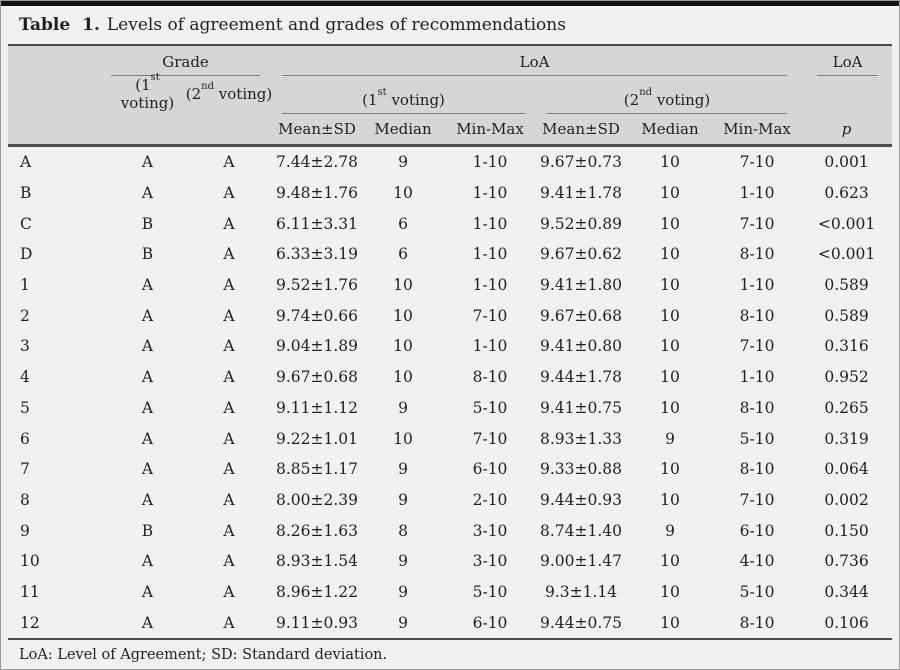  I want to click on min-max-2nd-cell: 4-10, so click(757, 561).